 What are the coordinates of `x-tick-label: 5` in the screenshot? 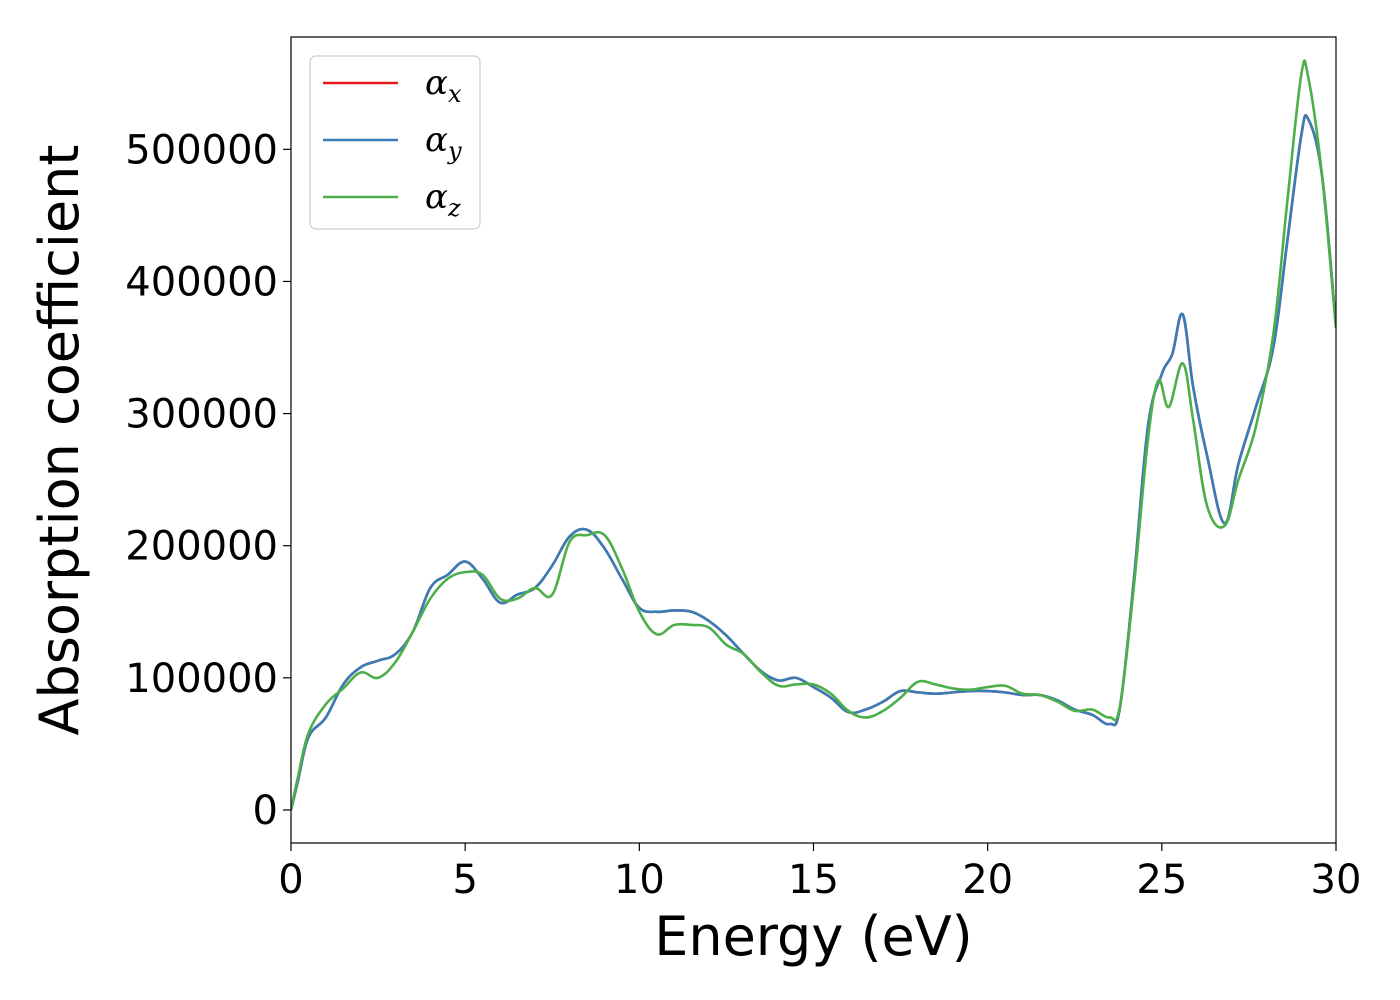 It's located at (464, 880).